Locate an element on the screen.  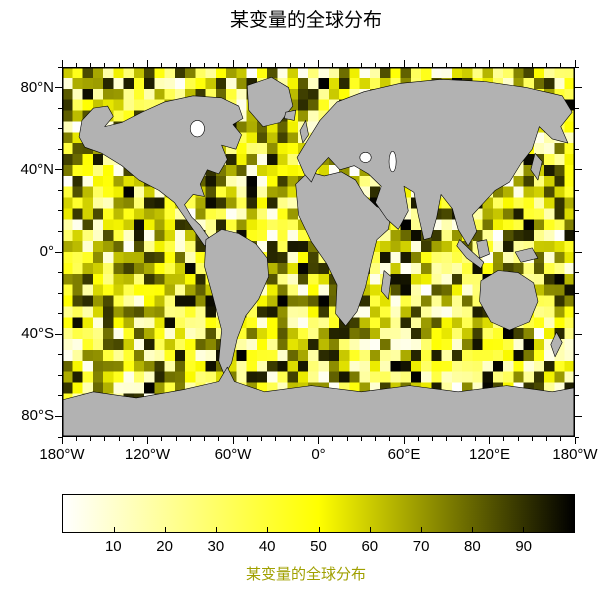
hudson-bay is located at coordinates (197, 128).